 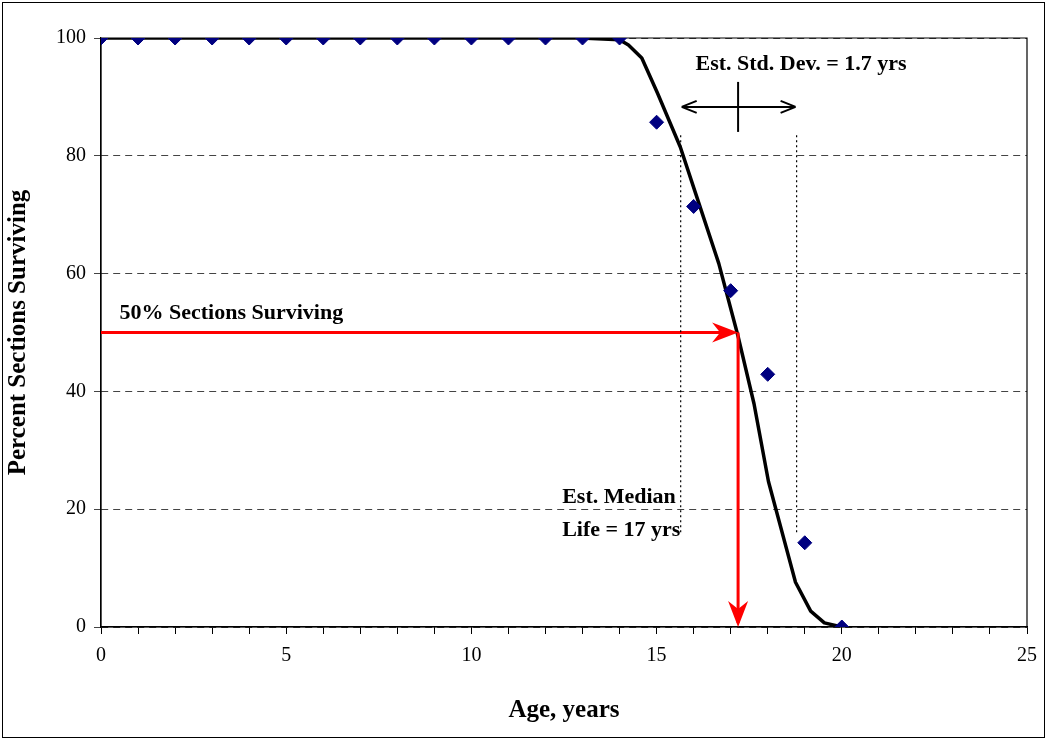 What do you see at coordinates (656, 654) in the screenshot?
I see `x-tick-label: 15` at bounding box center [656, 654].